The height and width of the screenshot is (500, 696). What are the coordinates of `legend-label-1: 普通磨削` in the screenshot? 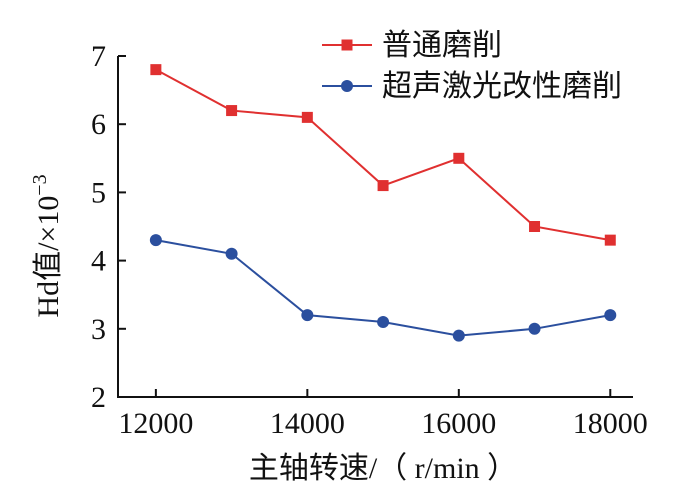 It's located at (442, 45).